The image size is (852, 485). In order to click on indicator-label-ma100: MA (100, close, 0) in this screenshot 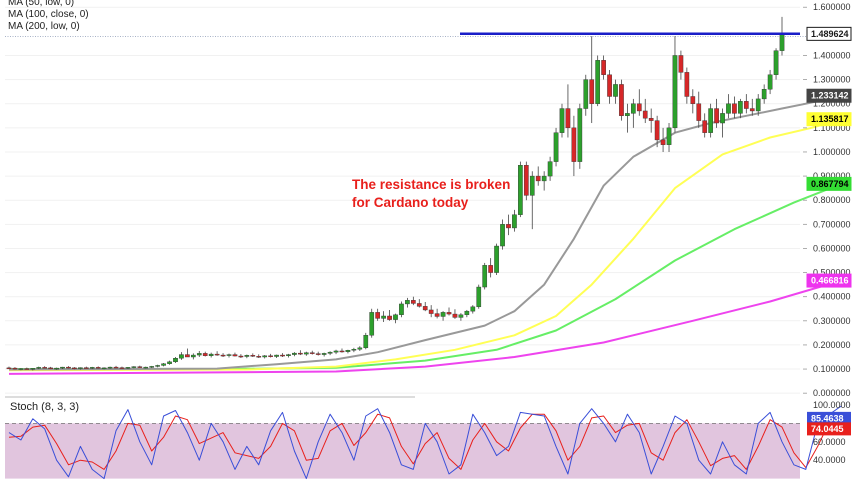, I will do `click(48, 14)`.